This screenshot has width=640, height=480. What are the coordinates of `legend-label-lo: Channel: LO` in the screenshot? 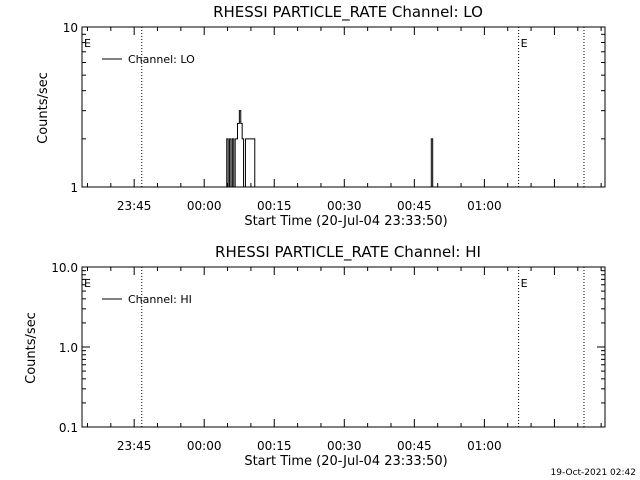 It's located at (161, 59).